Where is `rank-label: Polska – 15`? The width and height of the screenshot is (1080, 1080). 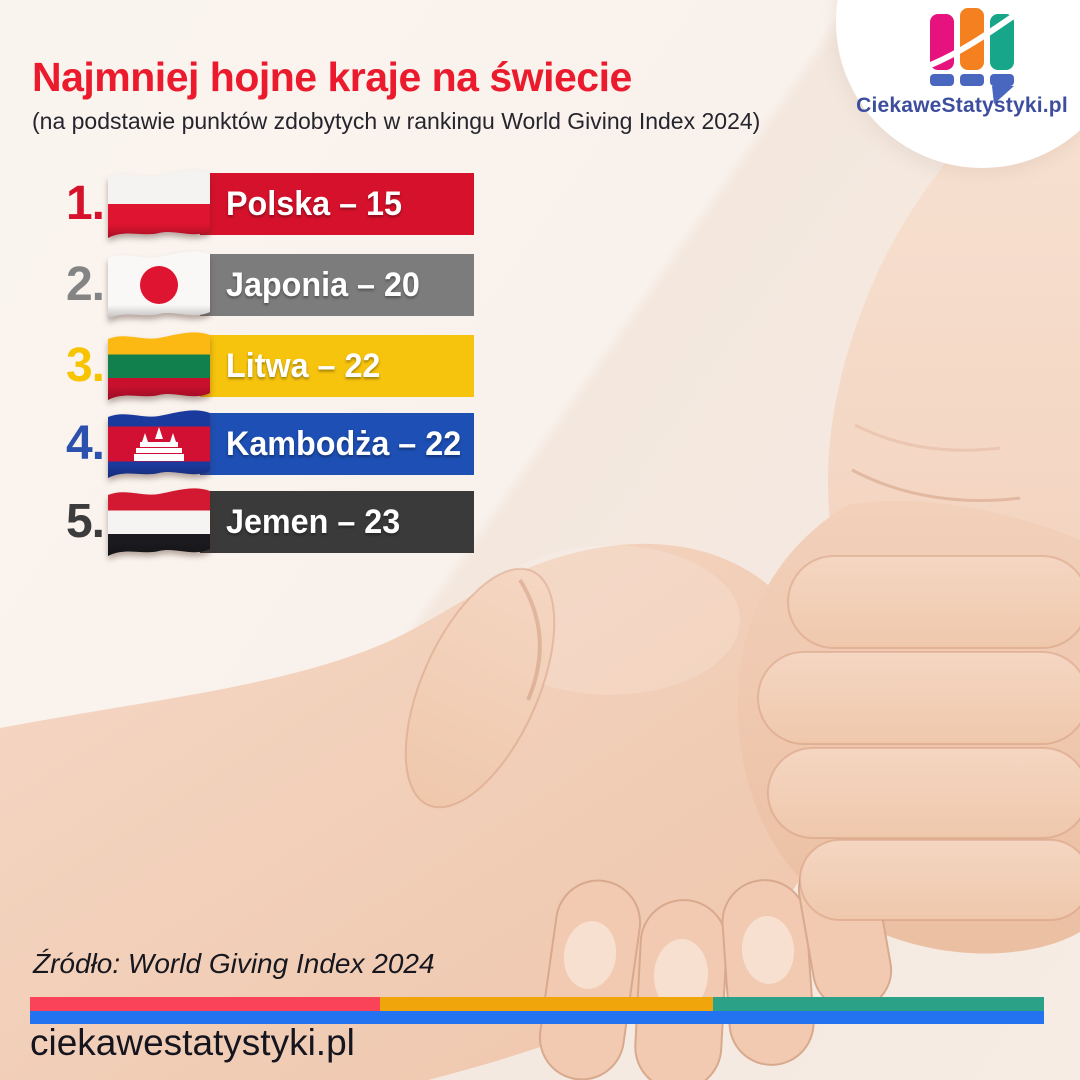
rank-label: Polska – 15 is located at coordinates (314, 203).